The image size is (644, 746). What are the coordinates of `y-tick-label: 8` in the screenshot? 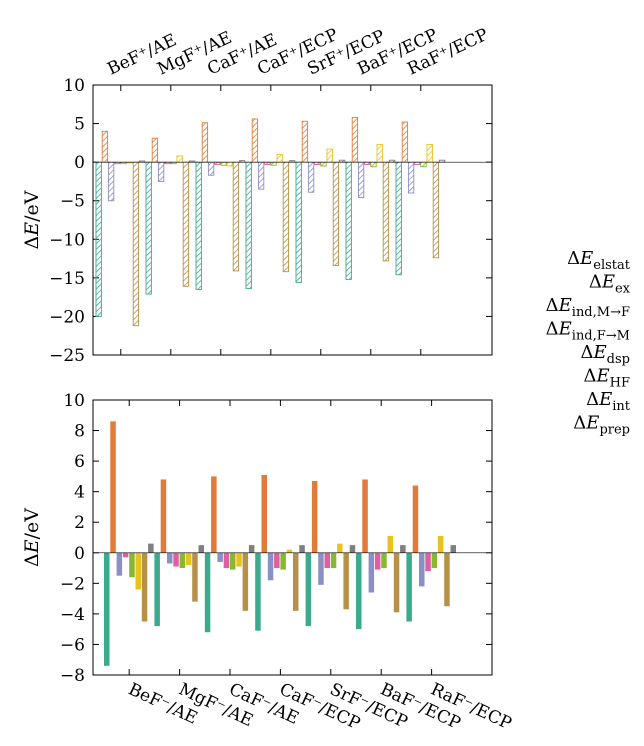 It's located at (79, 432).